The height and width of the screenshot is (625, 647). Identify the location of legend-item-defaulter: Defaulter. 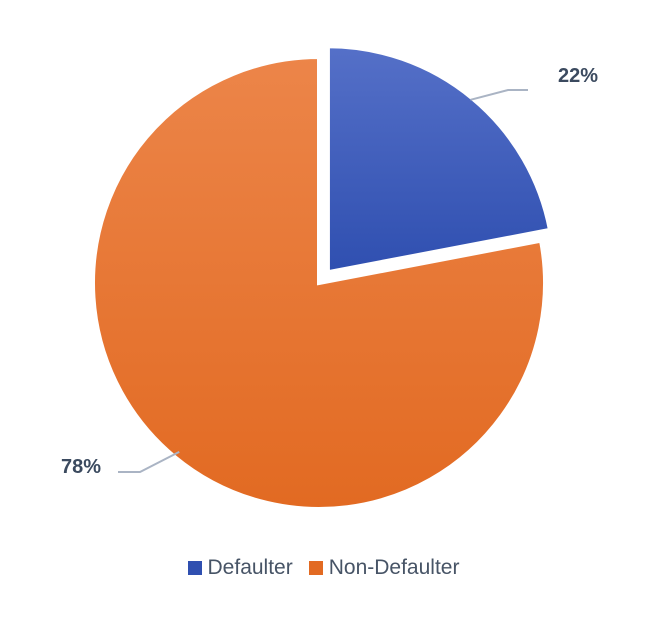
(240, 568).